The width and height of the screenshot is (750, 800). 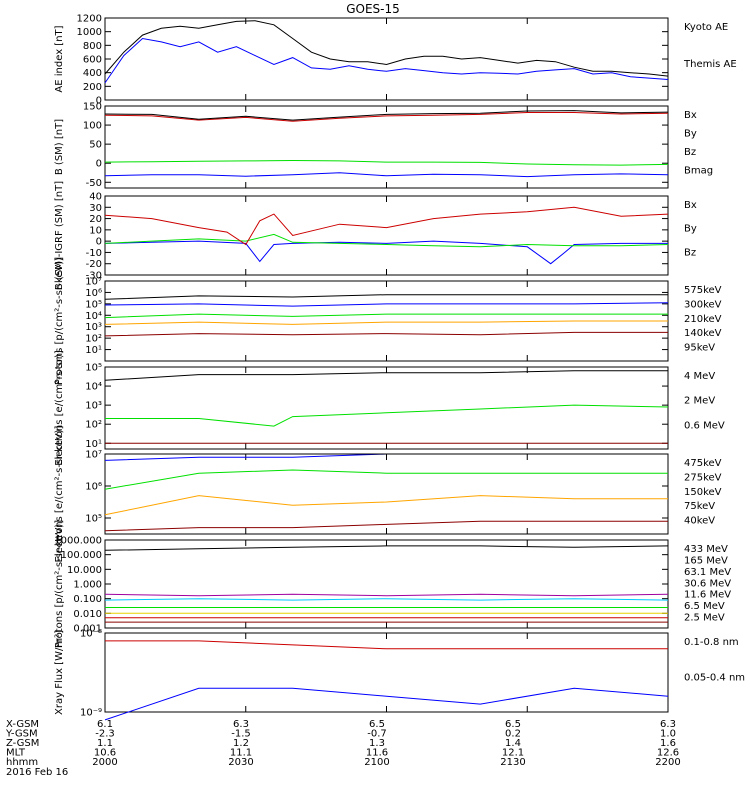 What do you see at coordinates (704, 606) in the screenshot?
I see `legend-entry: 6.5 MeV` at bounding box center [704, 606].